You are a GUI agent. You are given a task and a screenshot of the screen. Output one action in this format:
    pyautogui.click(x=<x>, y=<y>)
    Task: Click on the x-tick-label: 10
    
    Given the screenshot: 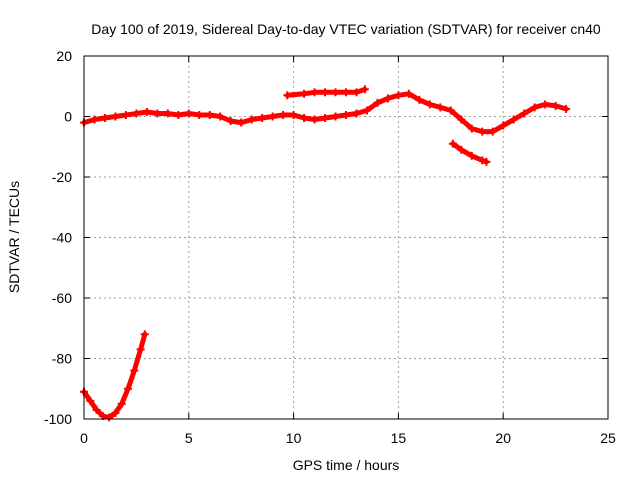 What is the action you would take?
    pyautogui.click(x=294, y=438)
    